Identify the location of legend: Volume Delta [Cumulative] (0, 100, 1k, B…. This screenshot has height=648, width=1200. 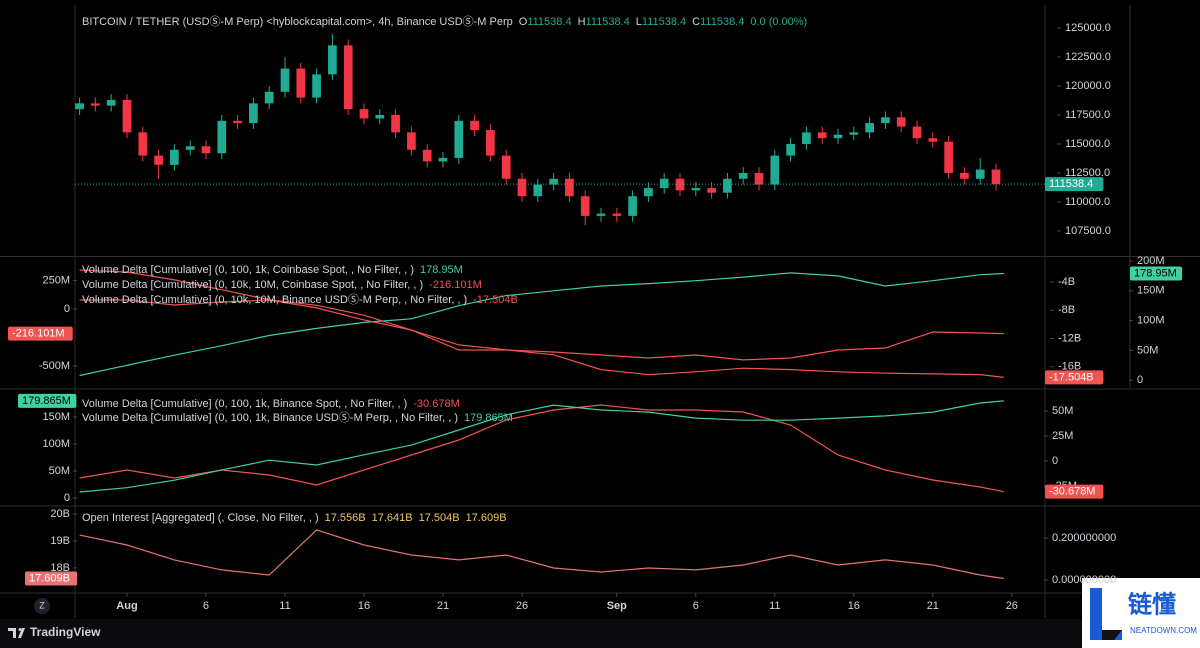
(271, 404).